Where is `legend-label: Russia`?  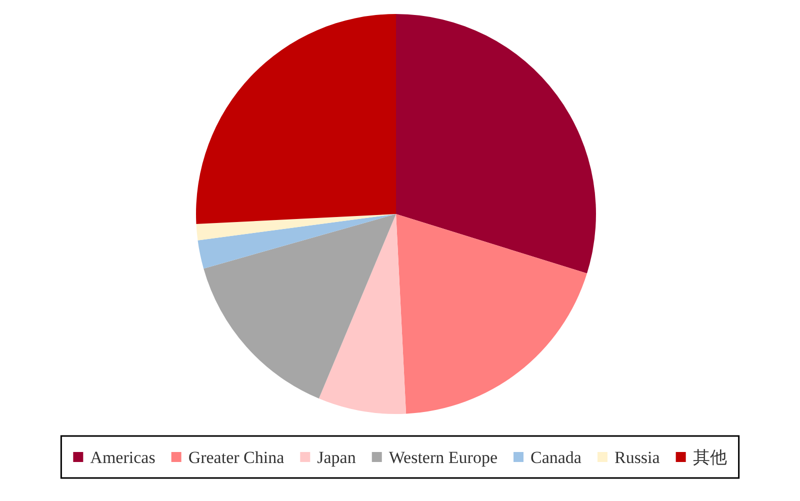 legend-label: Russia is located at coordinates (637, 457).